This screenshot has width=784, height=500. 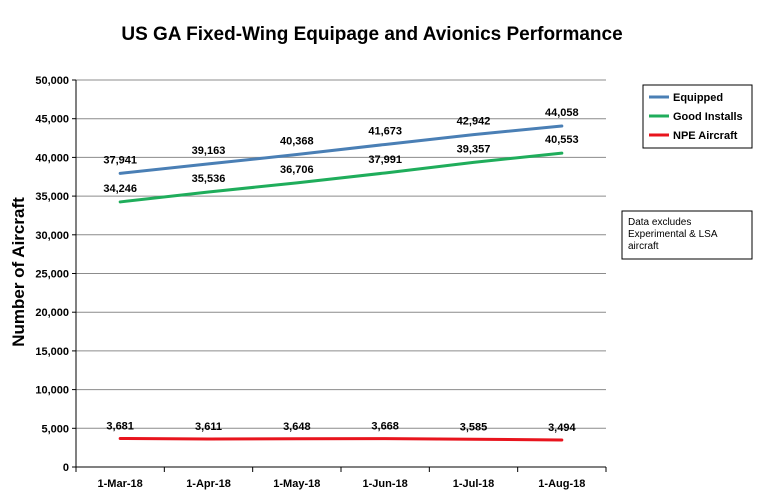 What do you see at coordinates (209, 179) in the screenshot?
I see `data-label: 35,536` at bounding box center [209, 179].